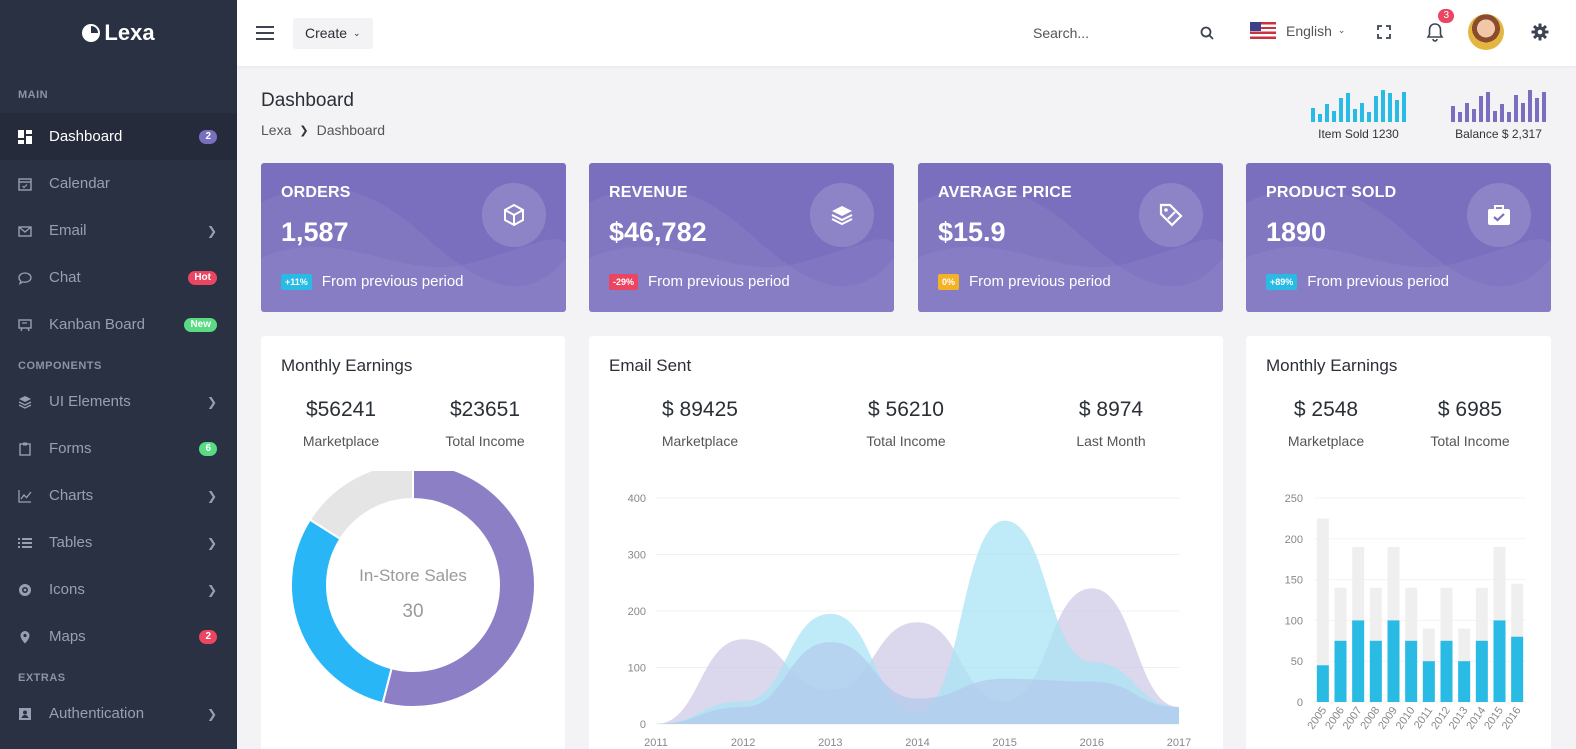  What do you see at coordinates (118, 542) in the screenshot?
I see `sidebar-item-tables: Tables ❯` at bounding box center [118, 542].